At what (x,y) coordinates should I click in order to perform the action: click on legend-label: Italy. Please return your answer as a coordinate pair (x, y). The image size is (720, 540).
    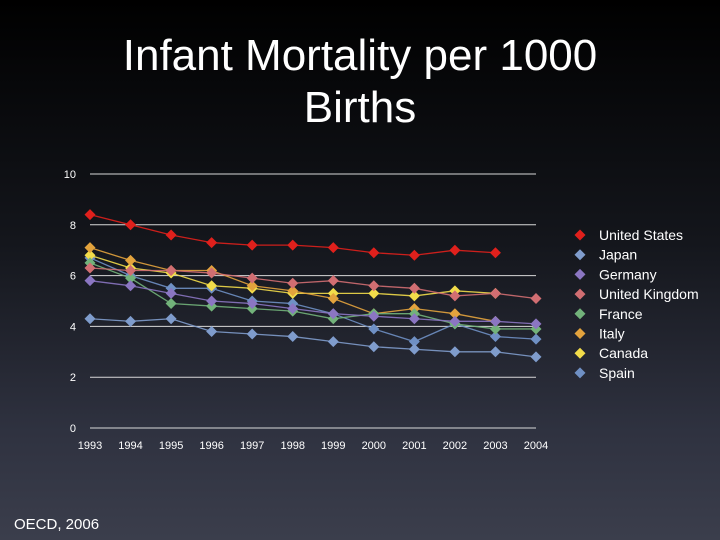
    Looking at the image, I should click on (612, 334).